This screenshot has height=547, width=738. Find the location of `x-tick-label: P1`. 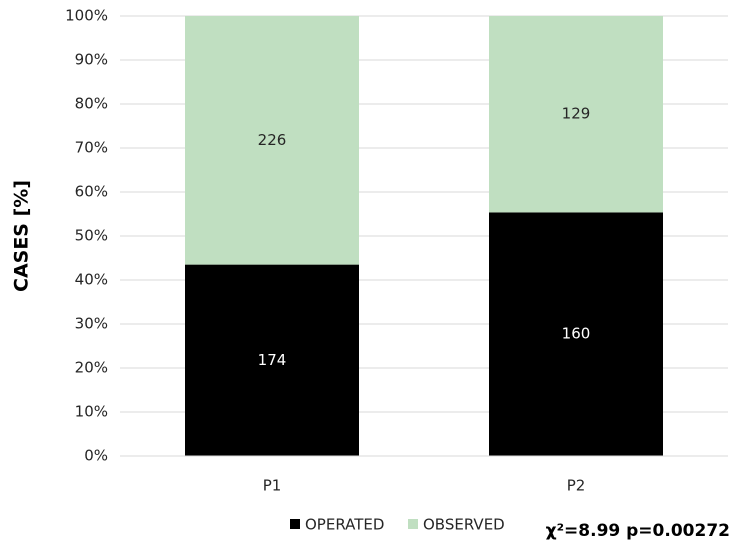

x-tick-label: P1 is located at coordinates (272, 486).